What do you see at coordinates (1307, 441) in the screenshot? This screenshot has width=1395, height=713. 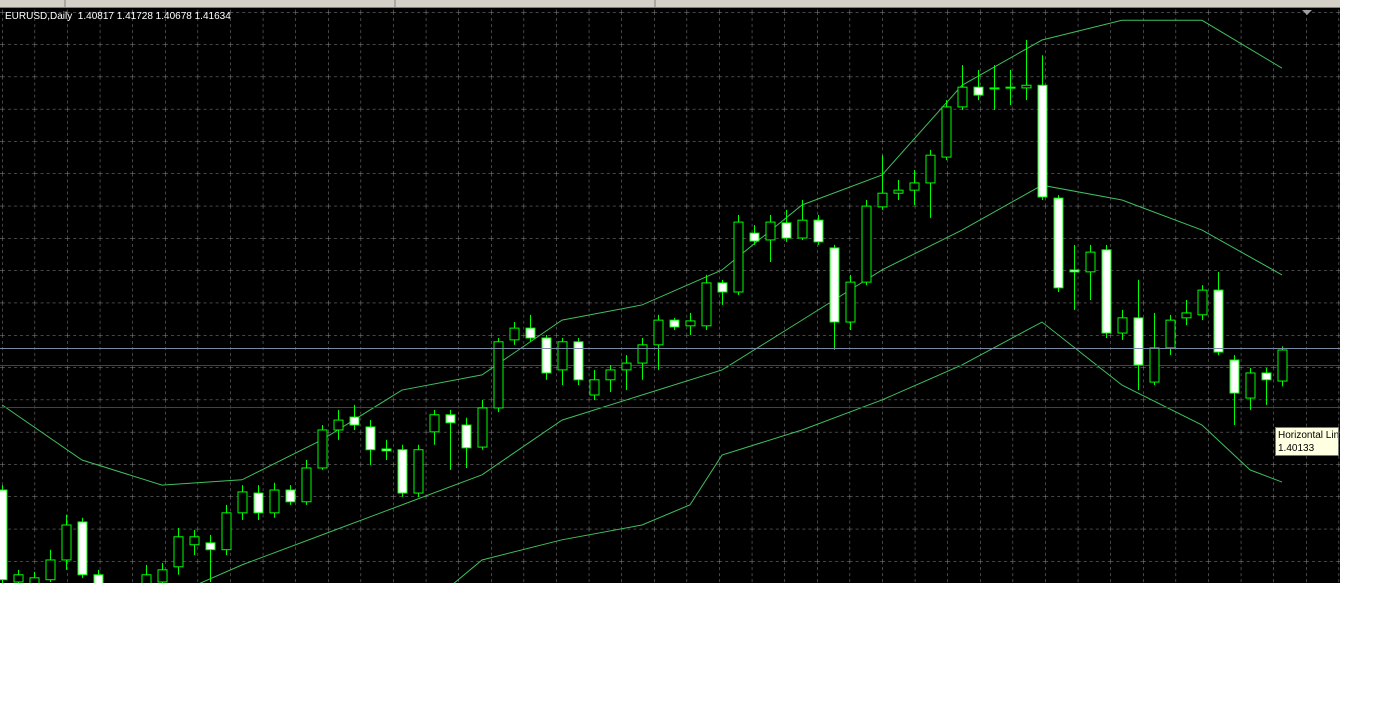 I see `tooltip: Horizontal Lin 1.40133` at bounding box center [1307, 441].